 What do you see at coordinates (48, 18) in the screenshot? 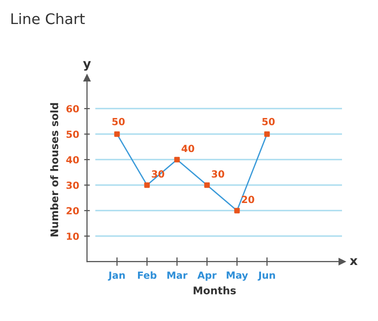
I see `chart-title: Line Chart` at bounding box center [48, 18].